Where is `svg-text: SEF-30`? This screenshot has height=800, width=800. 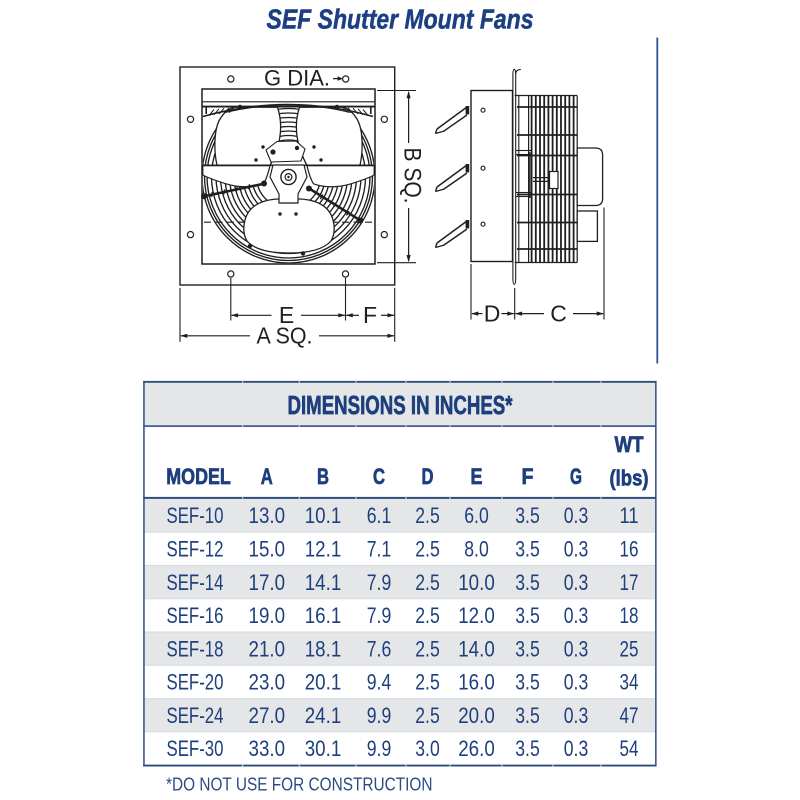
svg-text: SEF-30 is located at coordinates (195, 748).